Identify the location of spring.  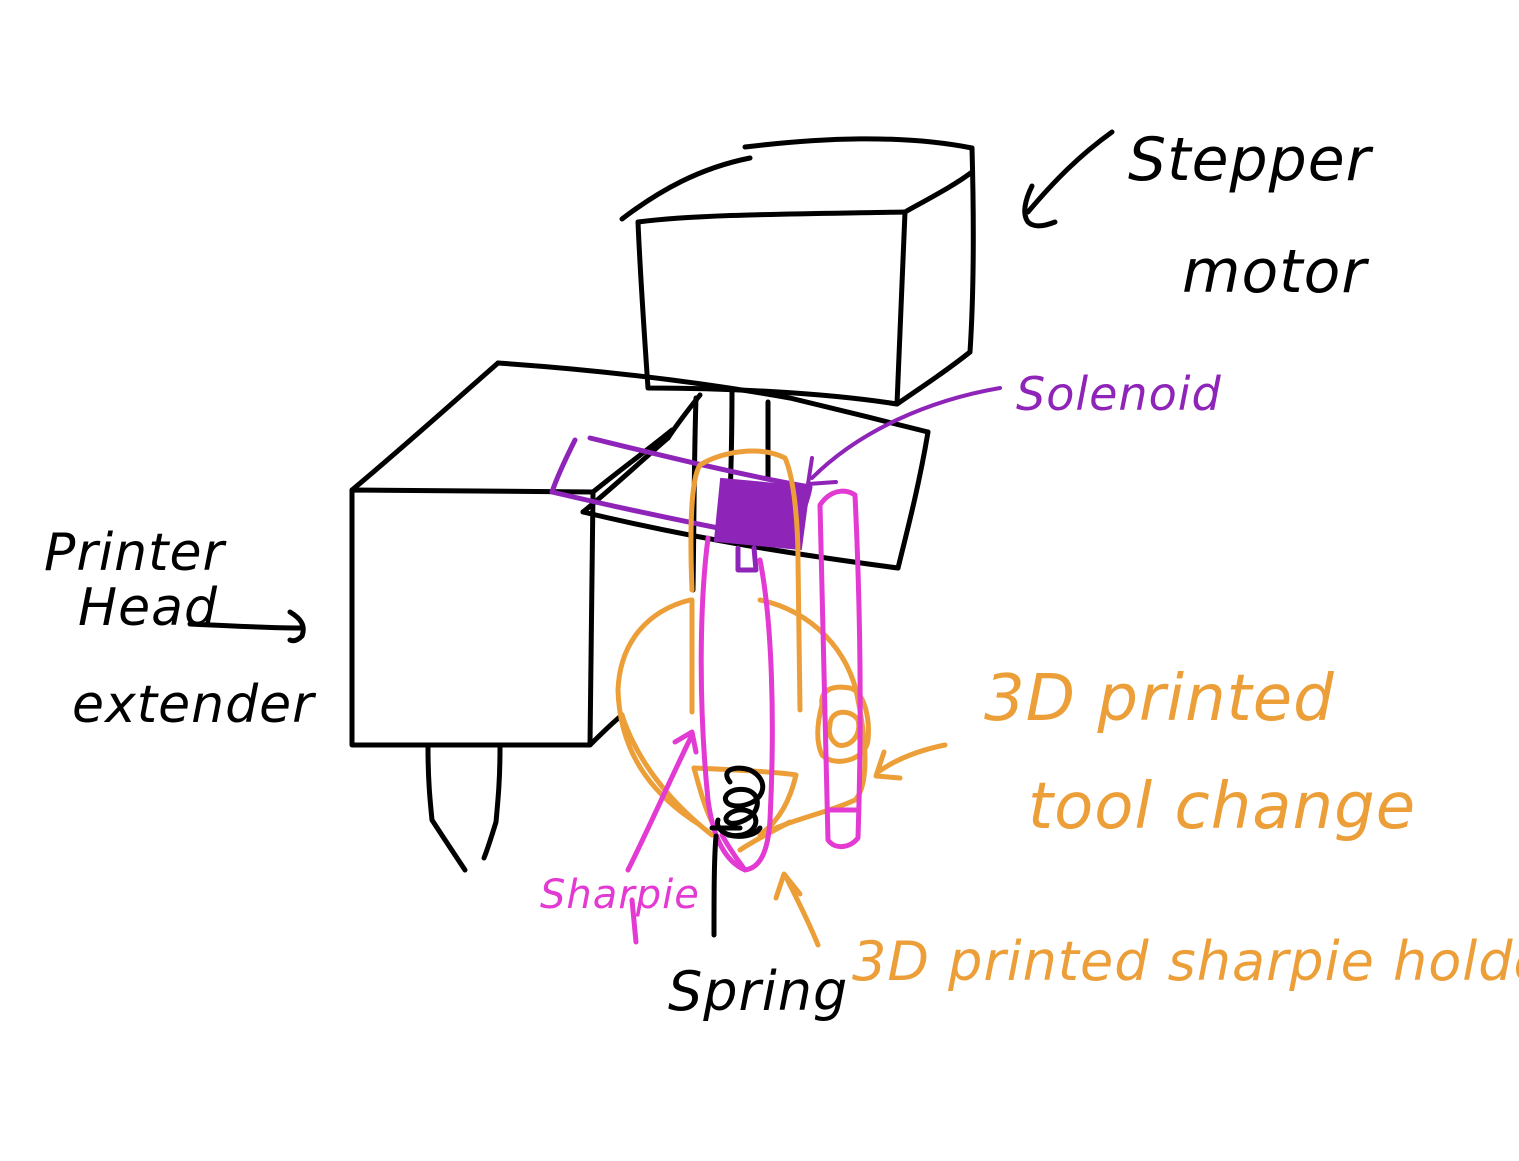
(737, 851).